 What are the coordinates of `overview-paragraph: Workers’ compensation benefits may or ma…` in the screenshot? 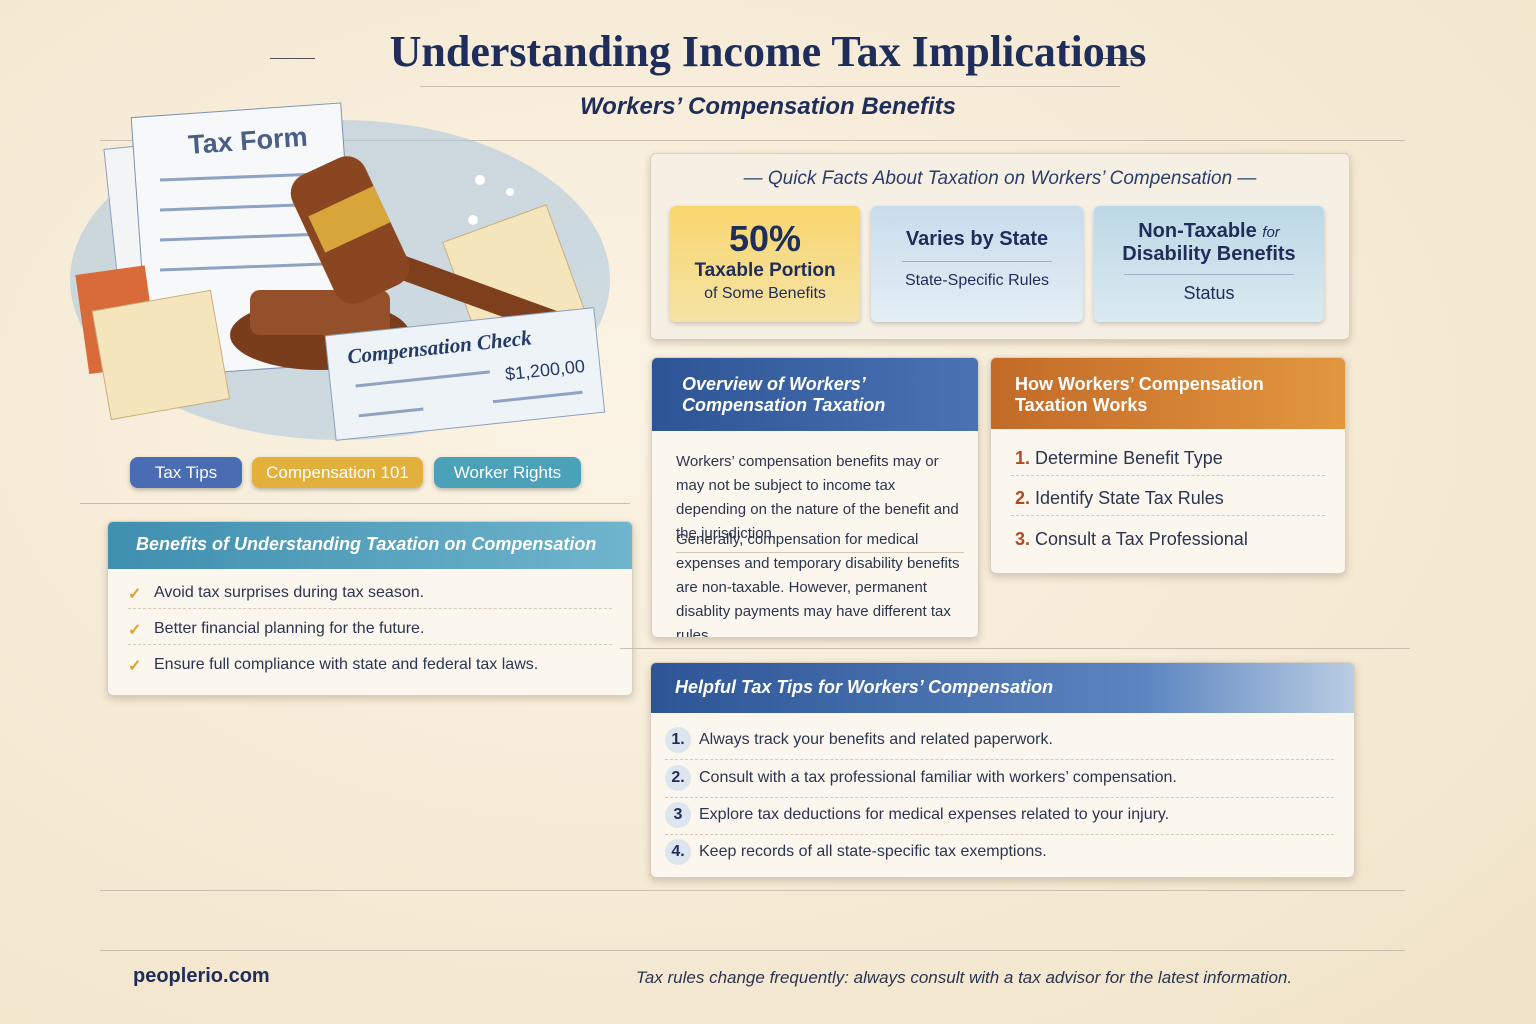 It's located at (820, 501).